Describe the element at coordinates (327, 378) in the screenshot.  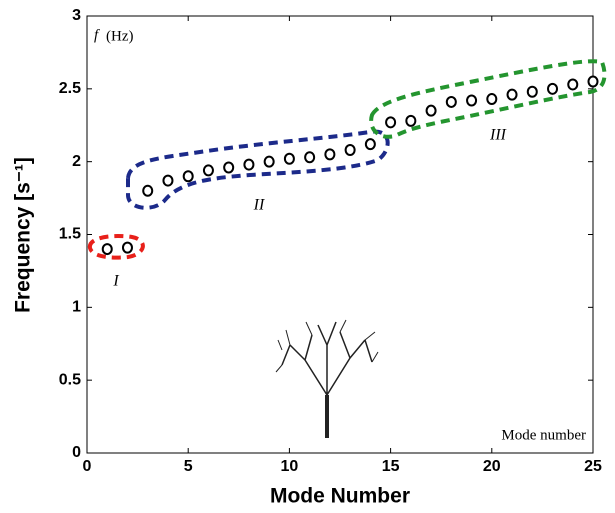
I see `tree-icon` at that location.